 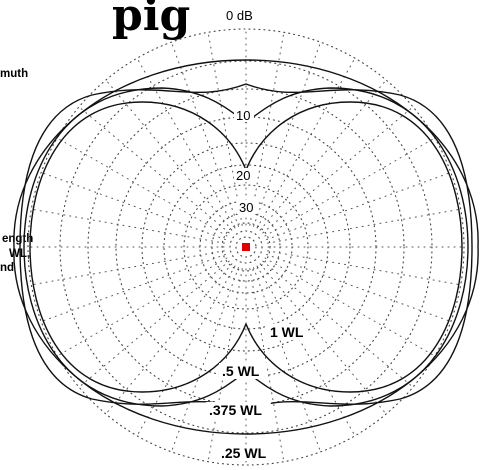 I want to click on ring-labels: 0 dB 10 20 30, so click(x=242, y=111).